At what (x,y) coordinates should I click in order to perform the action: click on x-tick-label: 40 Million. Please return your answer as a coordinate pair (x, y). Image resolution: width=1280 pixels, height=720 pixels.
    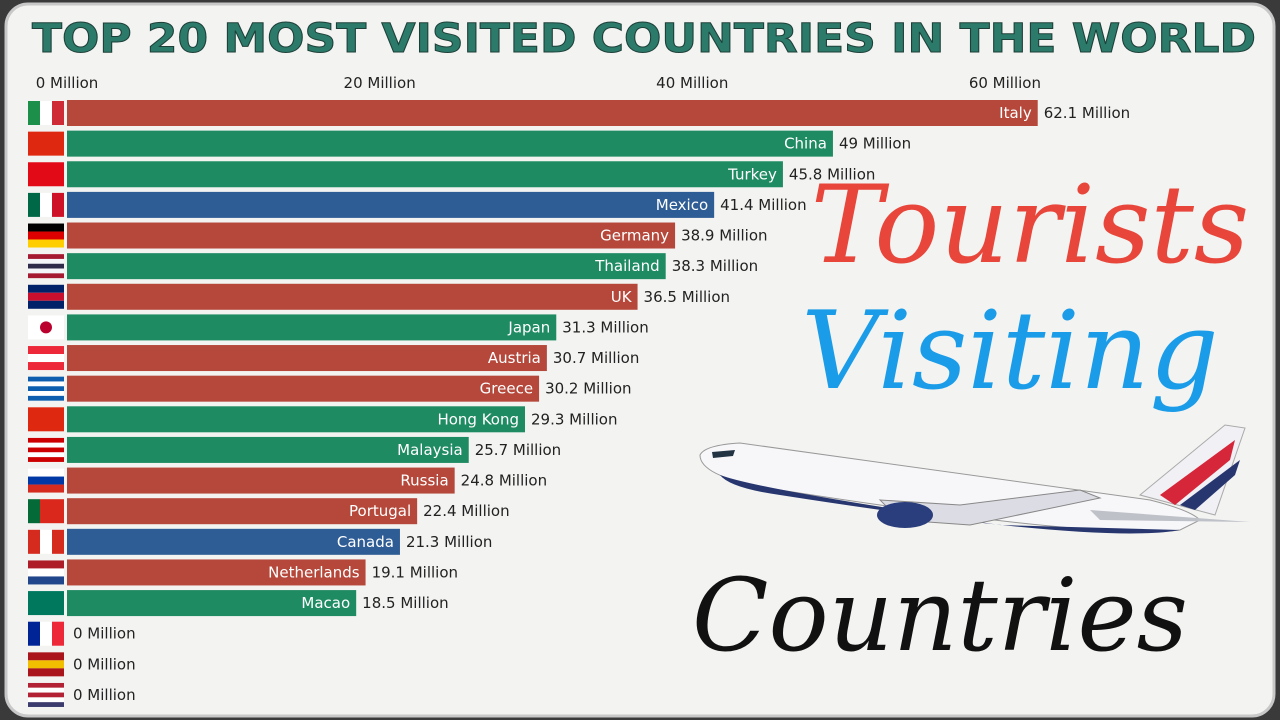
    Looking at the image, I should click on (692, 83).